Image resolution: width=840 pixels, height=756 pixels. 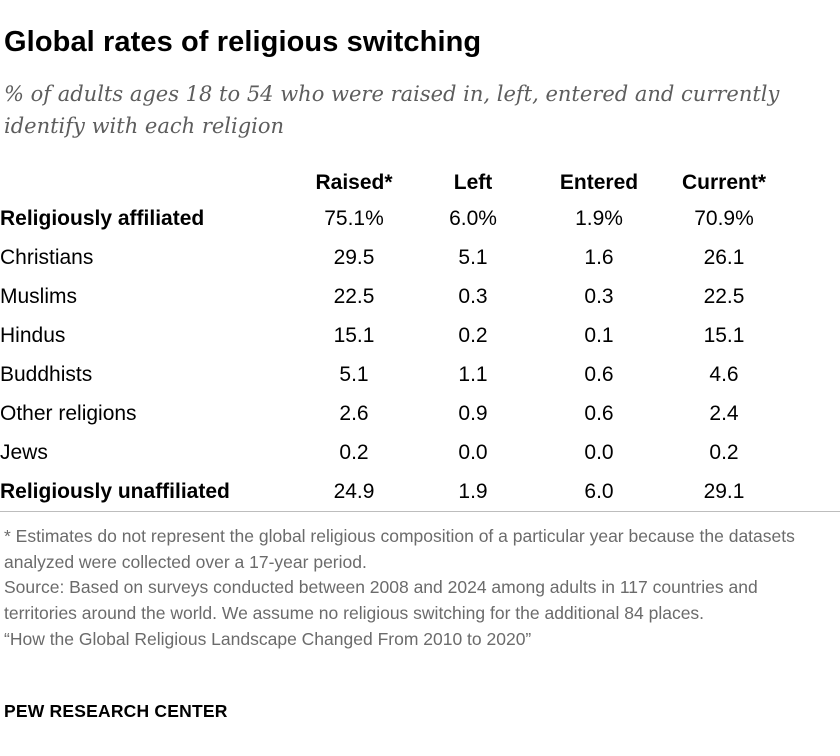 What do you see at coordinates (38, 297) in the screenshot?
I see `row-label: Muslims` at bounding box center [38, 297].